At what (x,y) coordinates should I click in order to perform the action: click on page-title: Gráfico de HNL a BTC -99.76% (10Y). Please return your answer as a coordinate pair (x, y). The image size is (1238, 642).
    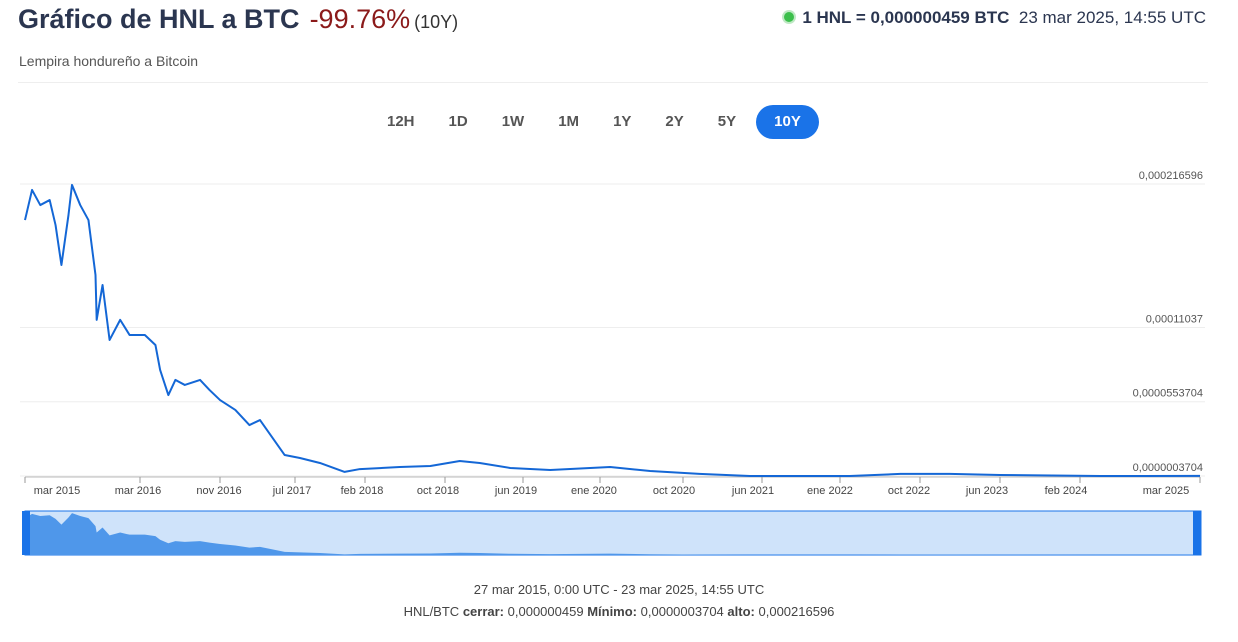
    Looking at the image, I should click on (238, 19).